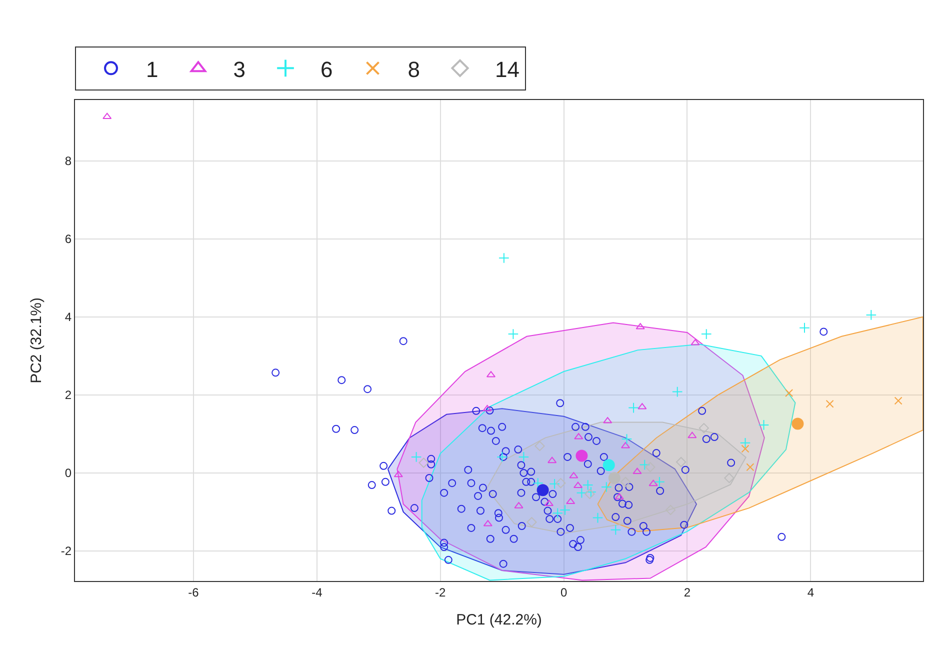 This screenshot has width=927, height=645. I want to click on x-tick-label: -2, so click(440, 592).